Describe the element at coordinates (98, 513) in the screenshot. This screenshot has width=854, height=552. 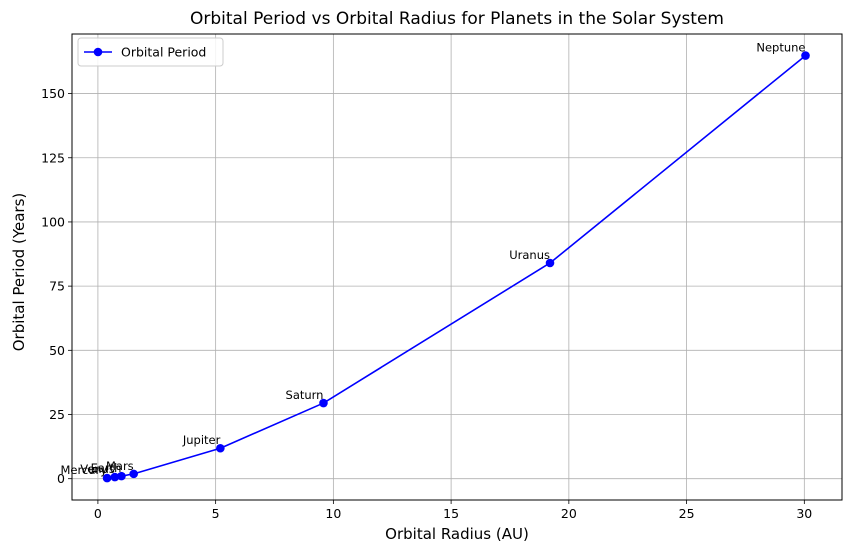
I see `x-tick-label: 0` at that location.